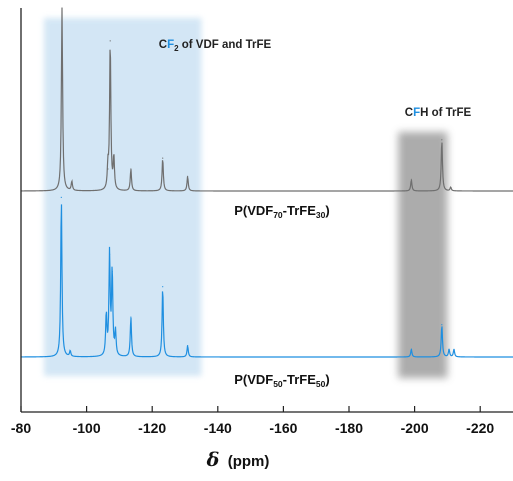 This screenshot has height=481, width=513. I want to click on x-tick-label: -200, so click(415, 428).